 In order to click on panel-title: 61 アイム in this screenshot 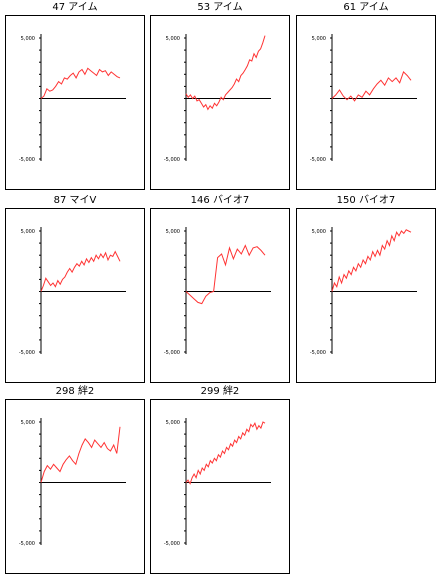, I will do `click(366, 7)`.